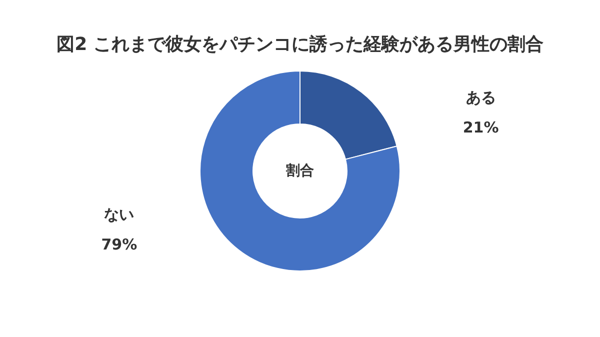 This screenshot has height=337, width=600. I want to click on data-label: 21%, so click(480, 127).